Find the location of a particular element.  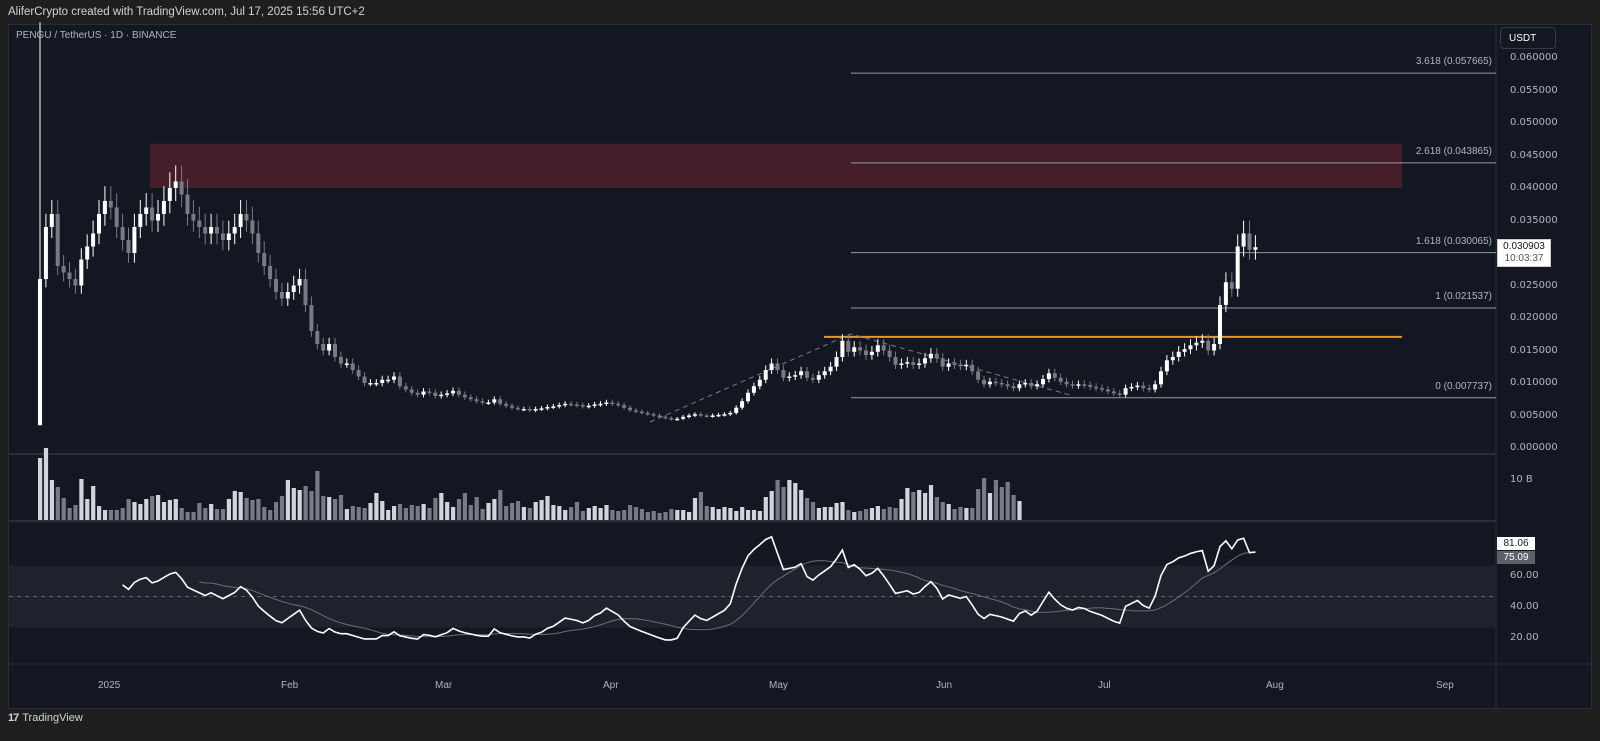

fib-label: 0 (0.007737) is located at coordinates (1463, 386).